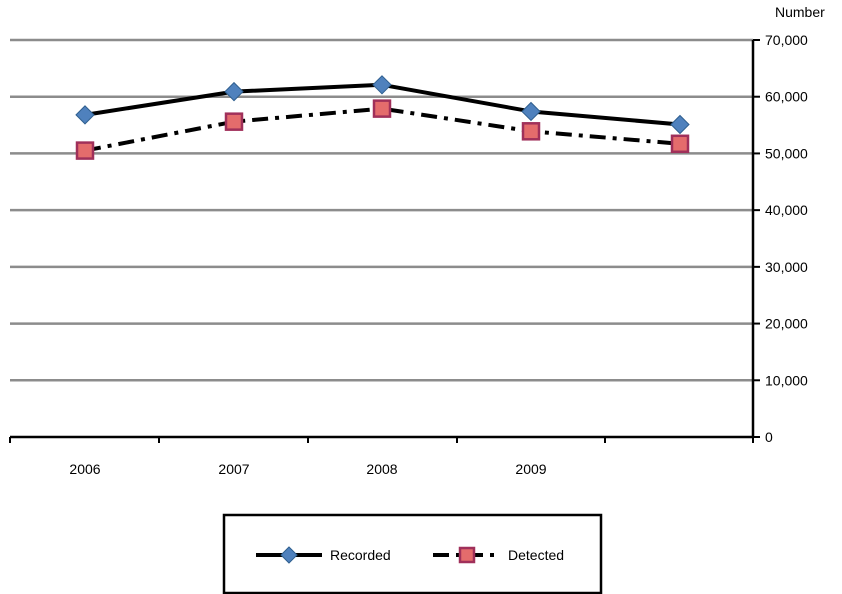 This screenshot has width=842, height=594. Describe the element at coordinates (786, 267) in the screenshot. I see `y-tick-label: 30,000` at that location.